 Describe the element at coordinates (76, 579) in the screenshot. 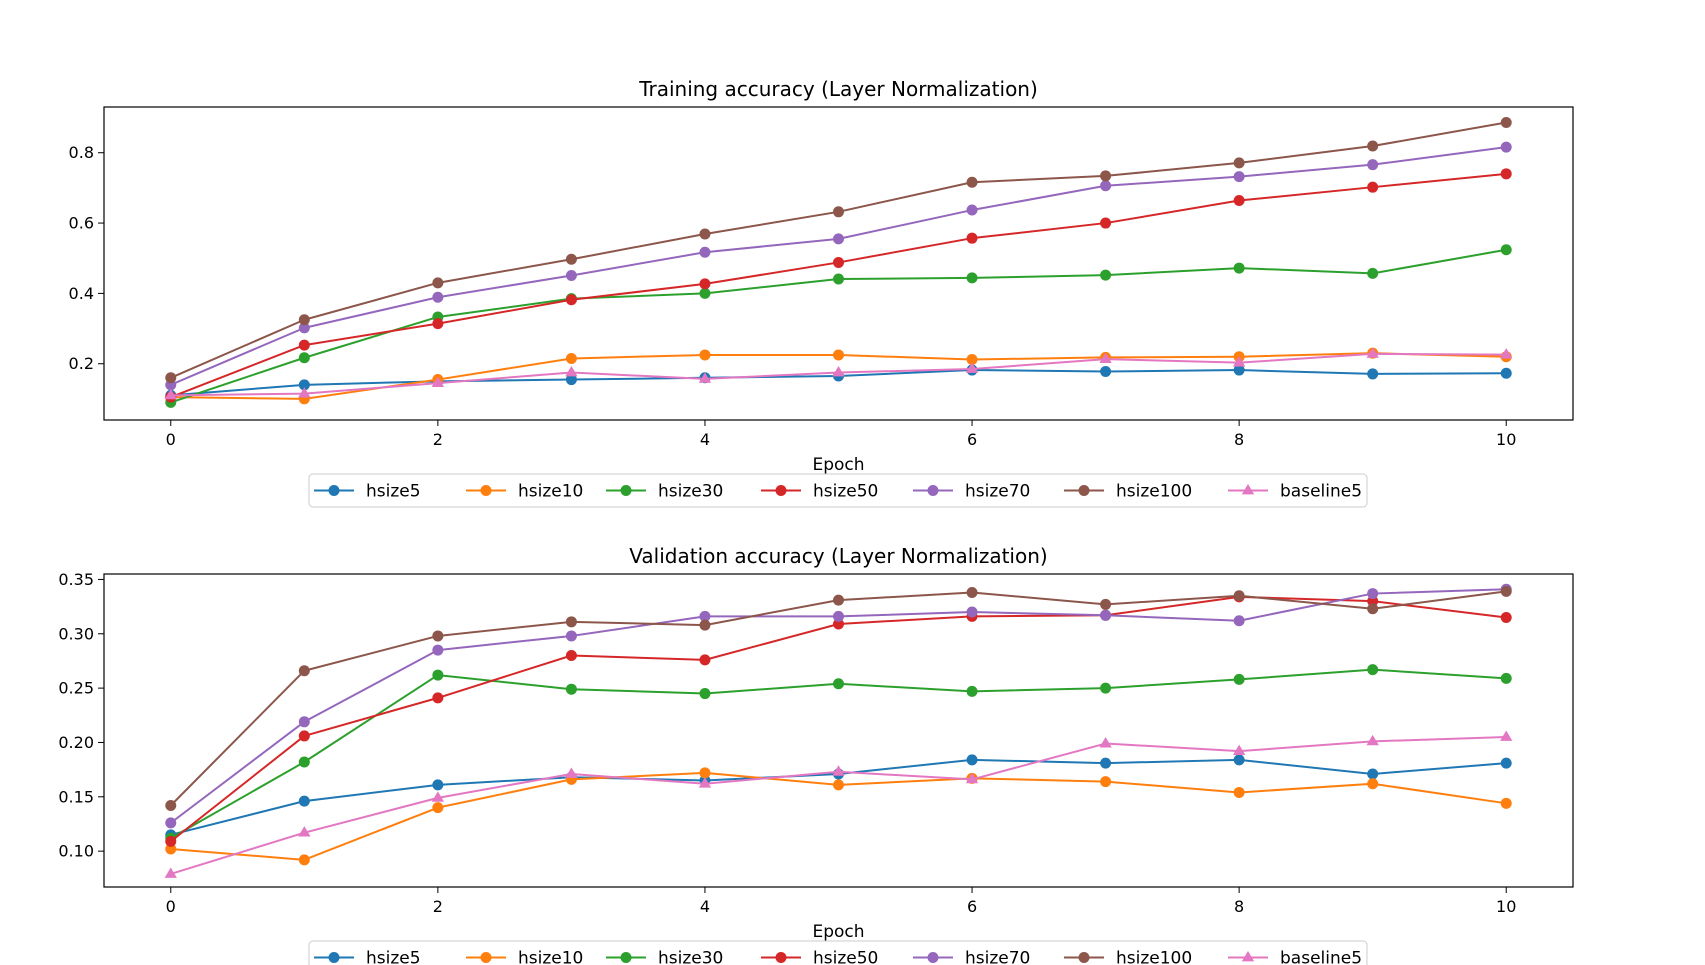

I see `y-tick-label: 0.35` at that location.